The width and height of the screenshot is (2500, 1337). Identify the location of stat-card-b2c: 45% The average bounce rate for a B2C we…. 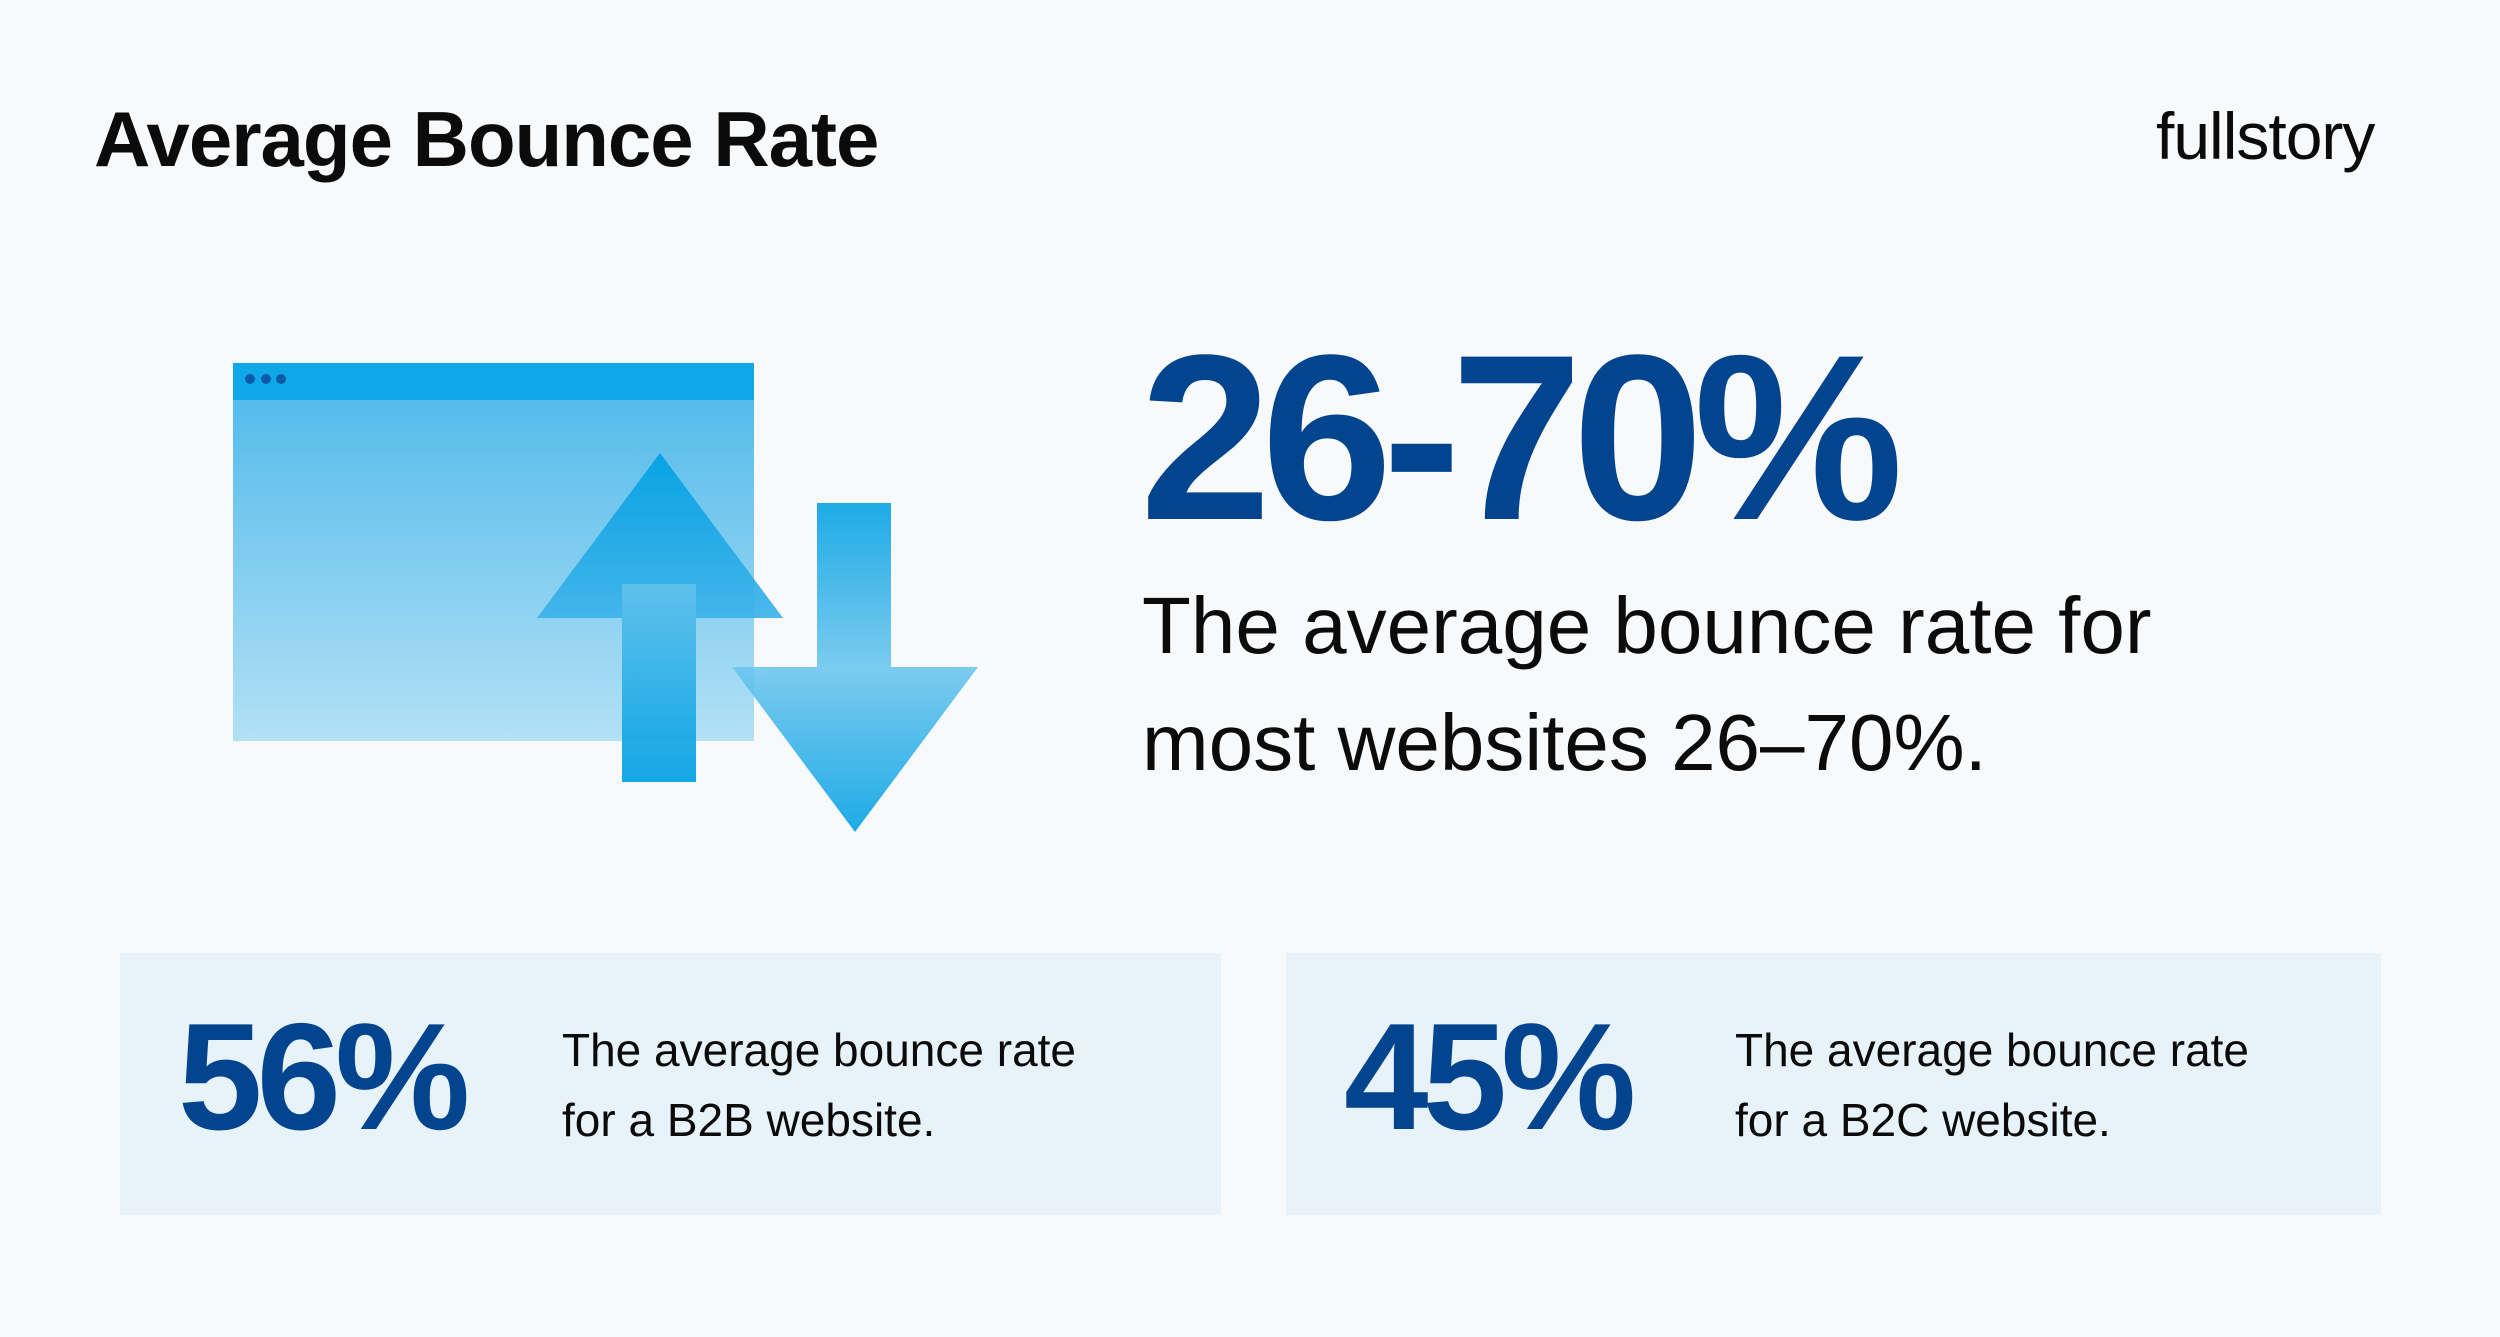
(1833, 1084).